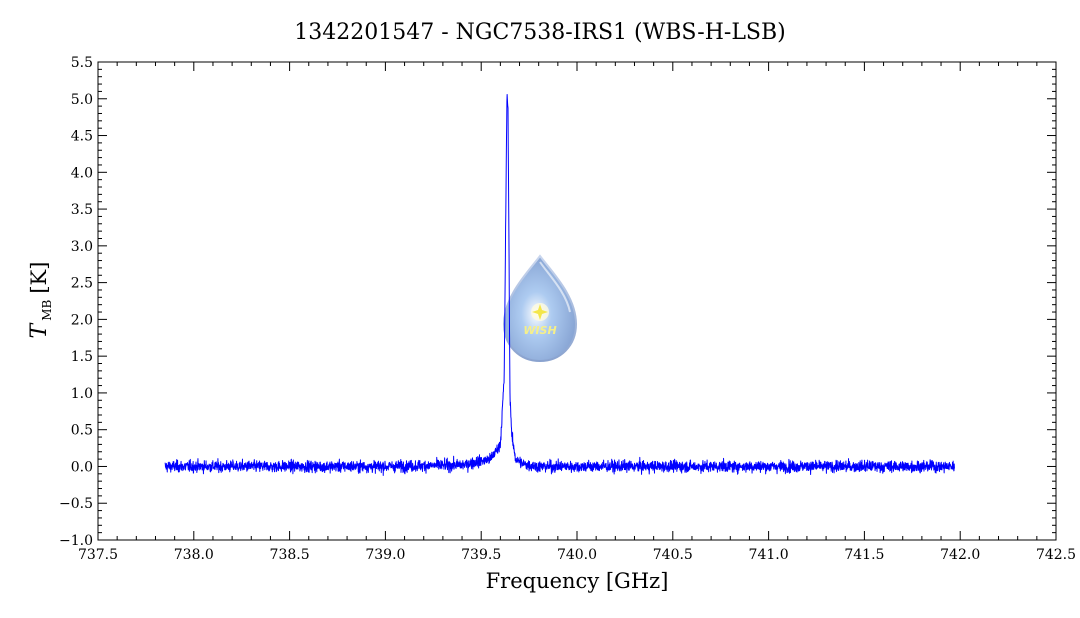 The image size is (1080, 618). I want to click on x-tick-label: 742.5, so click(1056, 555).